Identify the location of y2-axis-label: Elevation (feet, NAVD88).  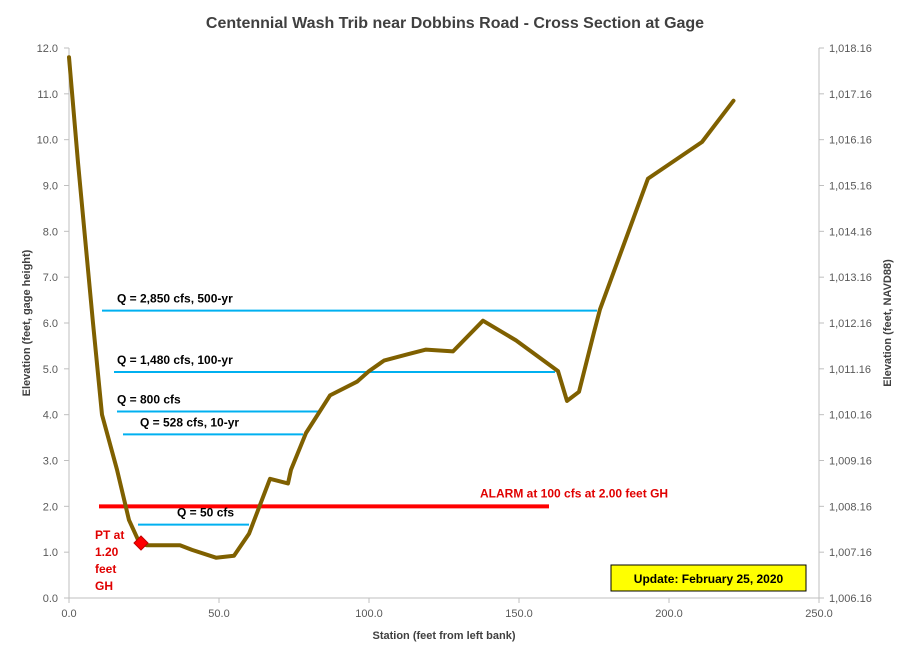
(888, 323).